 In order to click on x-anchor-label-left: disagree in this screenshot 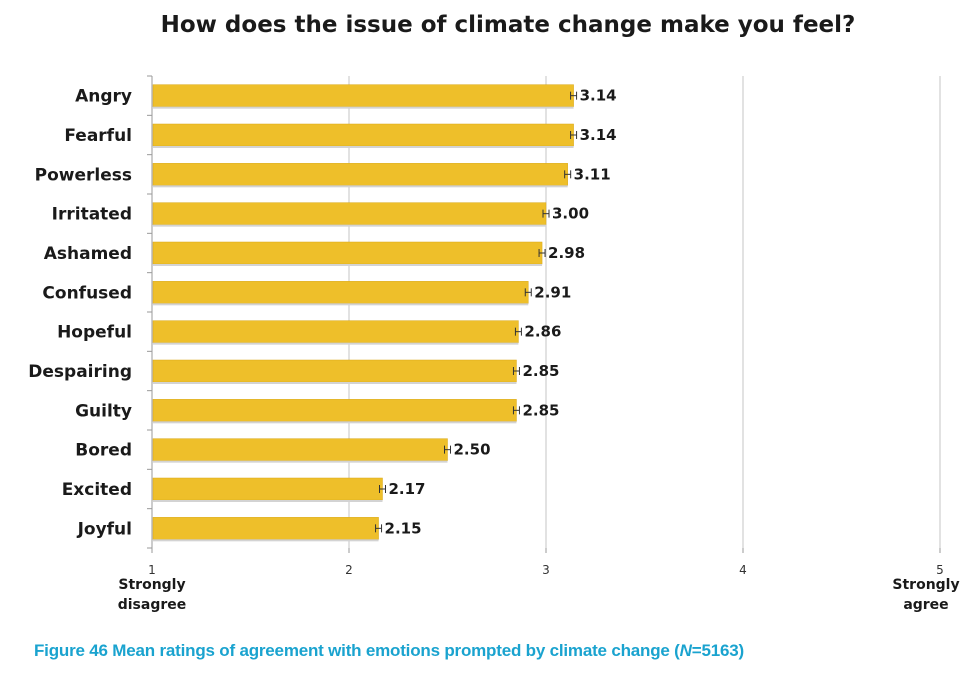, I will do `click(152, 605)`.